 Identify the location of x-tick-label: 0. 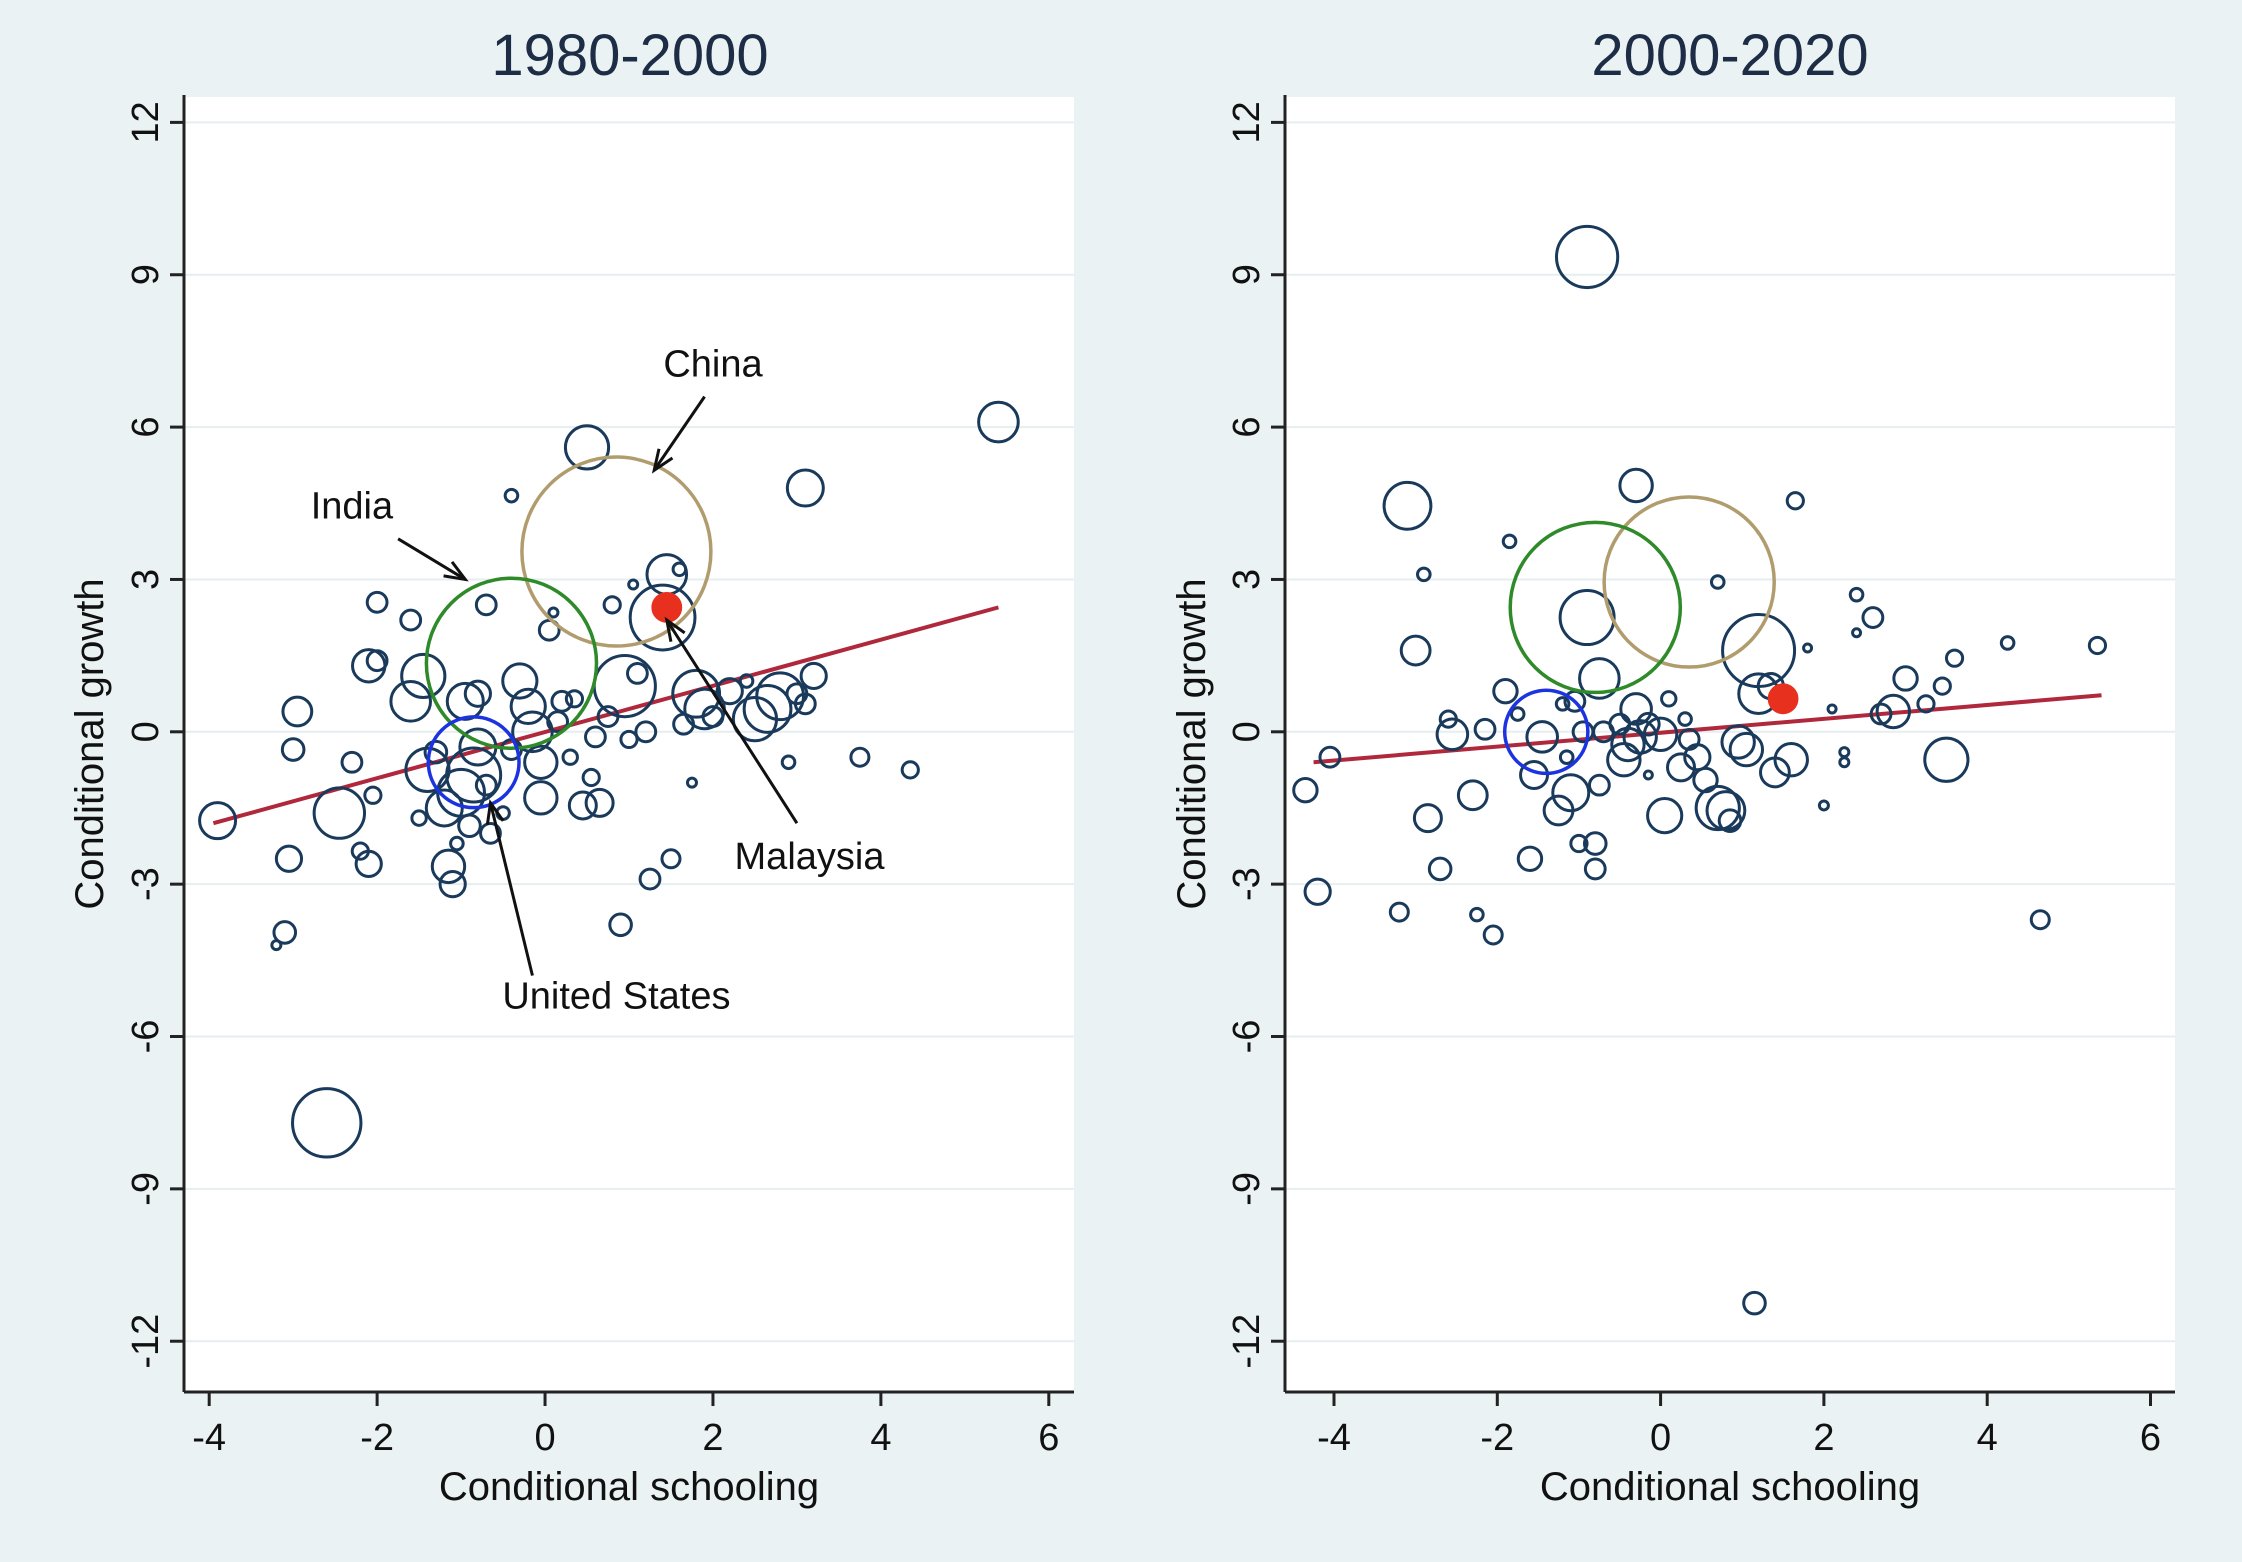
(544, 1438).